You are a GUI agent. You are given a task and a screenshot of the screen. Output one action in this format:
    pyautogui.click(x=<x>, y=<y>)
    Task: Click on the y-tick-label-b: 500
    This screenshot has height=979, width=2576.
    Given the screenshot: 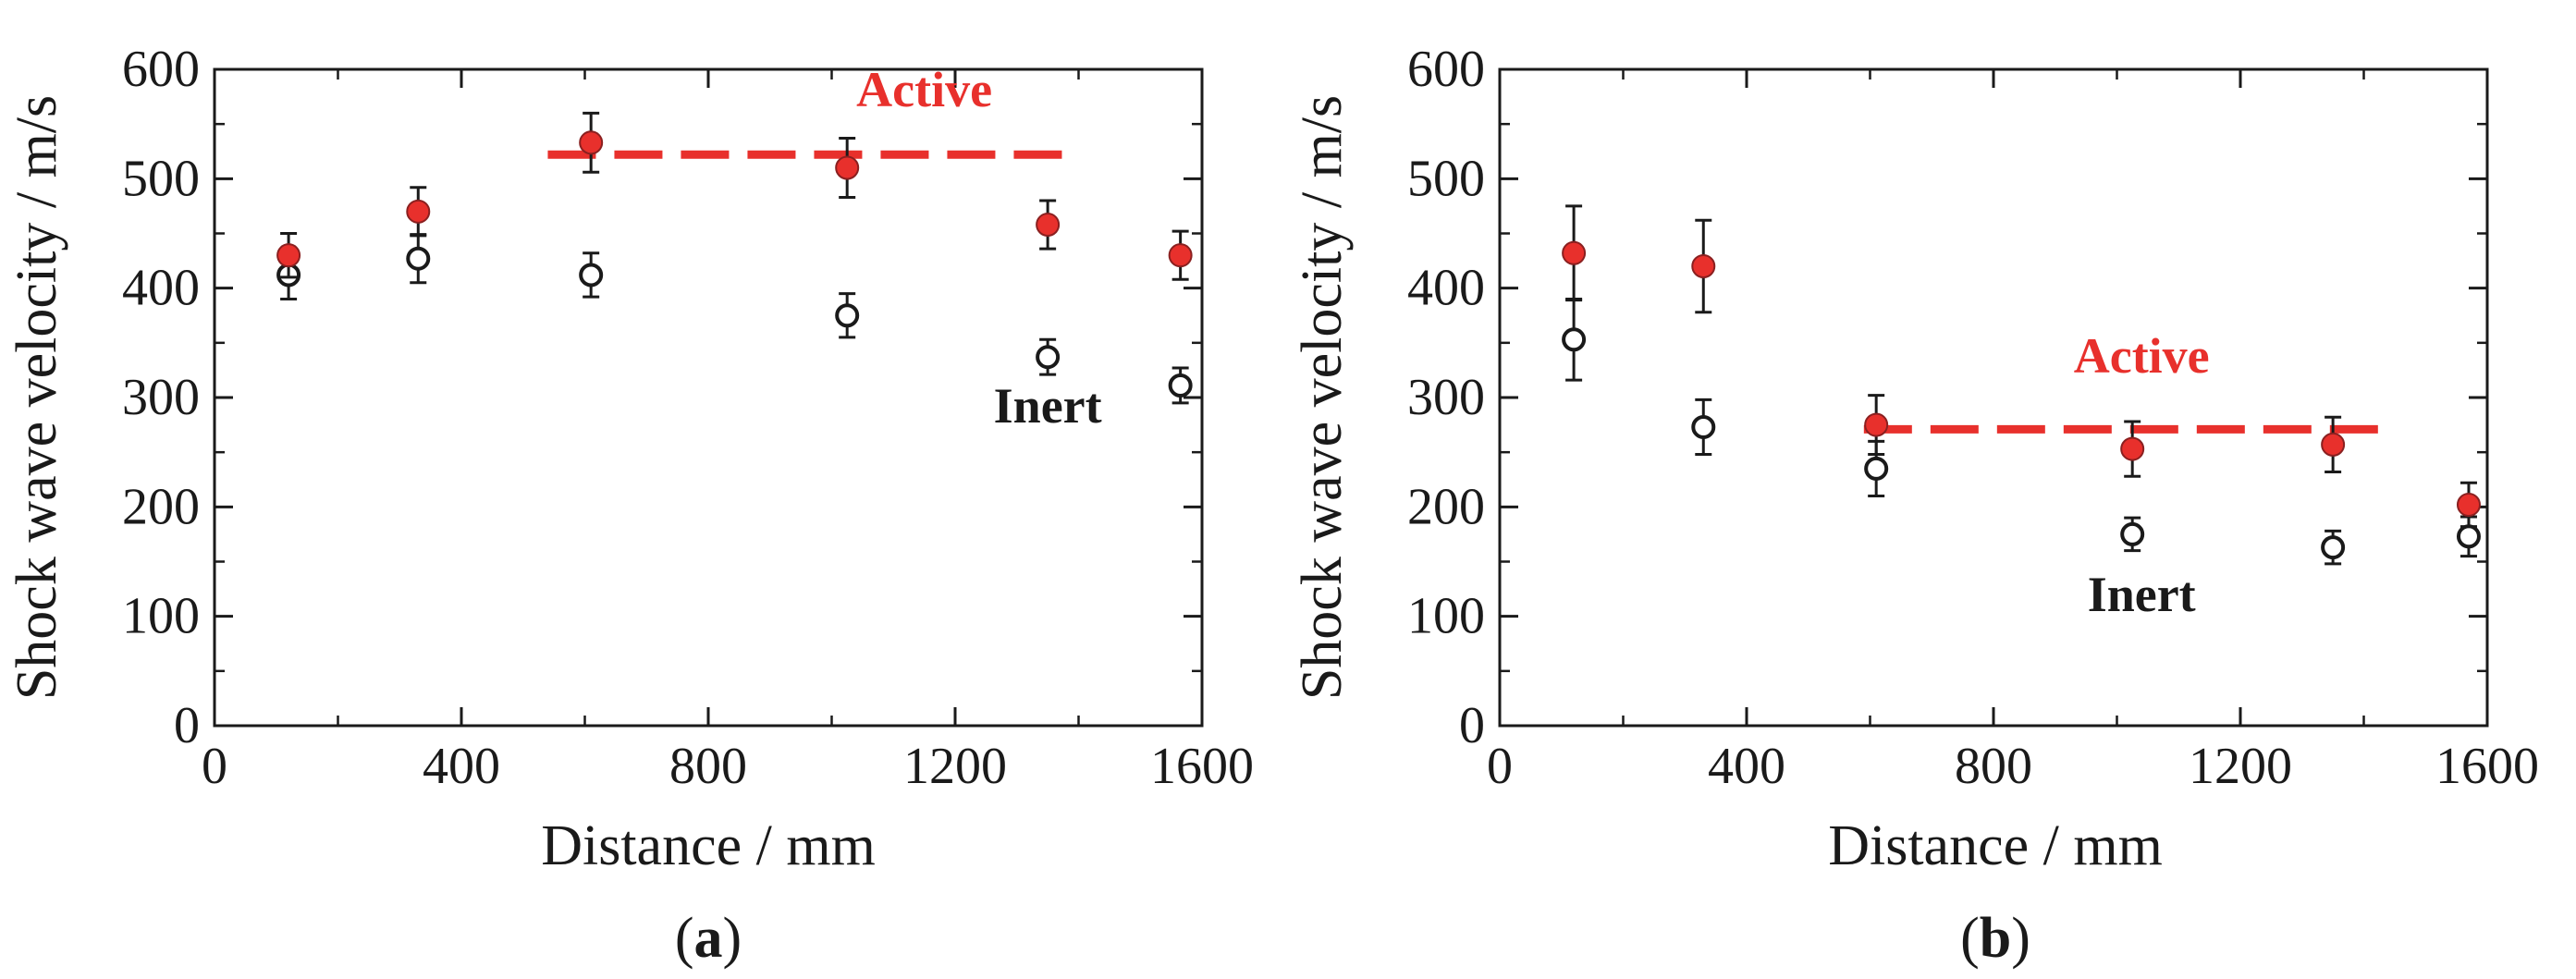 What is the action you would take?
    pyautogui.click(x=1446, y=178)
    